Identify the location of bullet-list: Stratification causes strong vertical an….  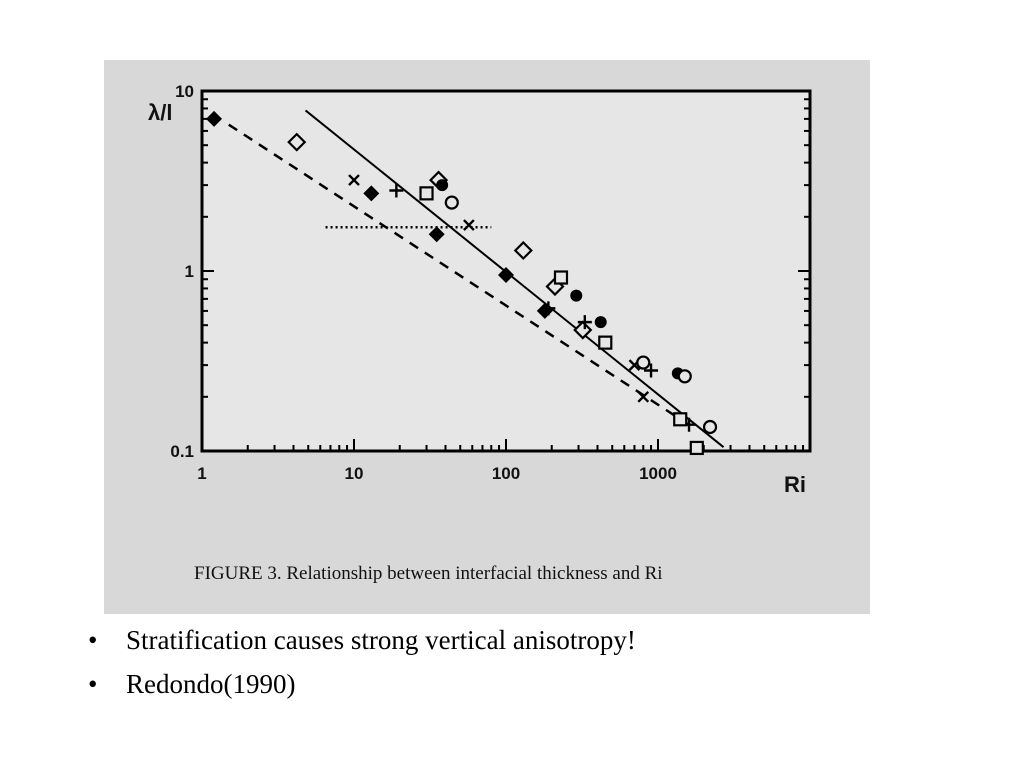
(362, 662).